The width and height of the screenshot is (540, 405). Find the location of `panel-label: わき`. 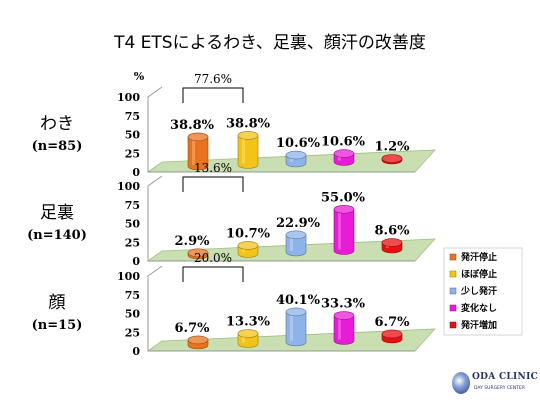

panel-label: わき is located at coordinates (57, 124).